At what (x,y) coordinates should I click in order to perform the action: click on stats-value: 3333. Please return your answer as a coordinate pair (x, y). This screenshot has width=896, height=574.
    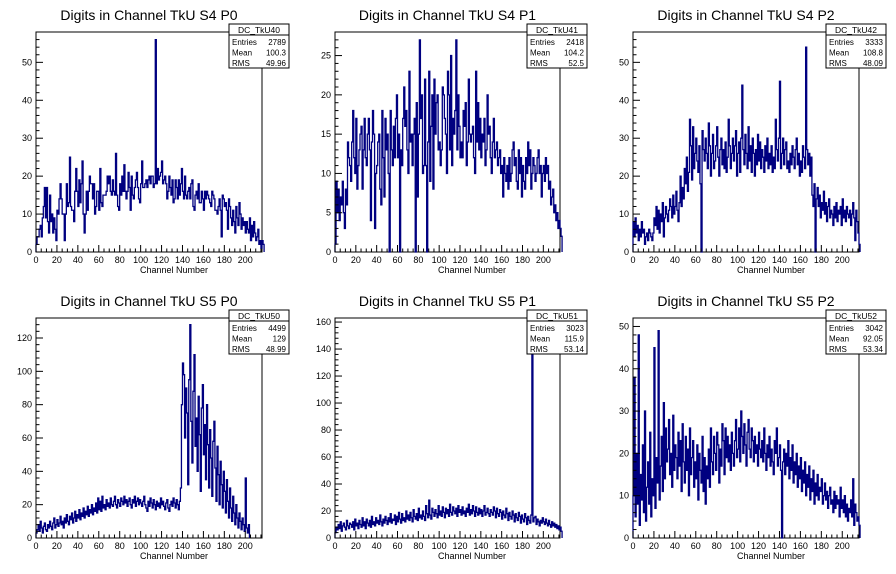
    Looking at the image, I should click on (874, 42).